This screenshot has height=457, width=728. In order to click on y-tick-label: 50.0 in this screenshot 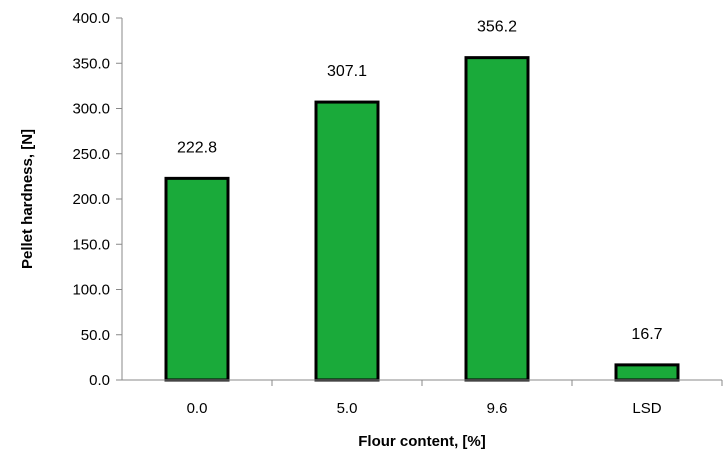, I will do `click(95, 335)`.